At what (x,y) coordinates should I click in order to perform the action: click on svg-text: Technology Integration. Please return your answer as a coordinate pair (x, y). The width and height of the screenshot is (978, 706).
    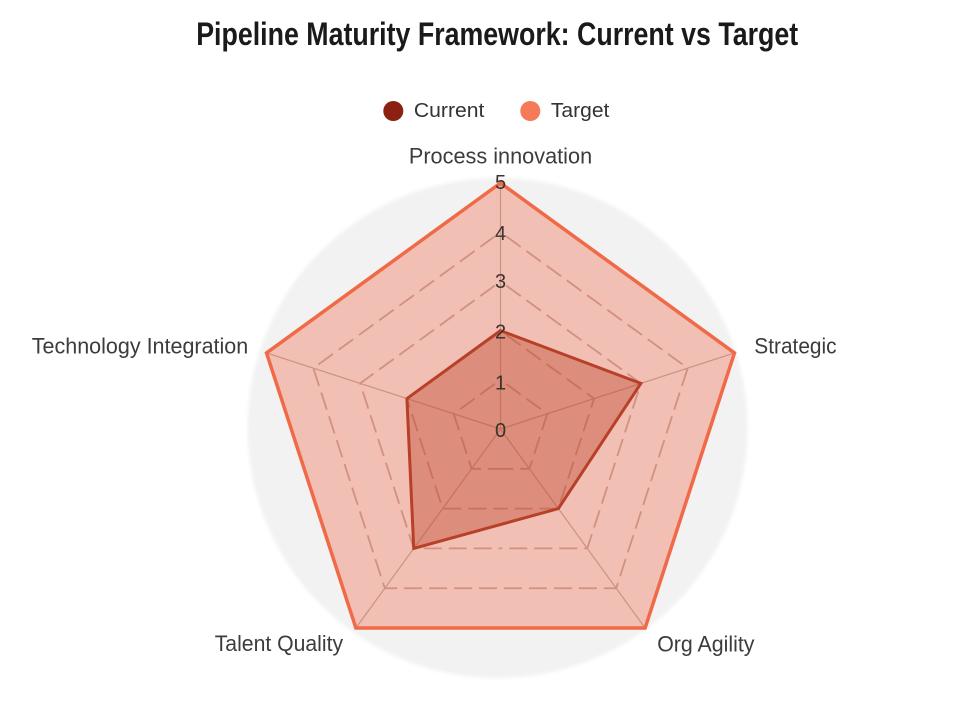
    Looking at the image, I should click on (140, 346).